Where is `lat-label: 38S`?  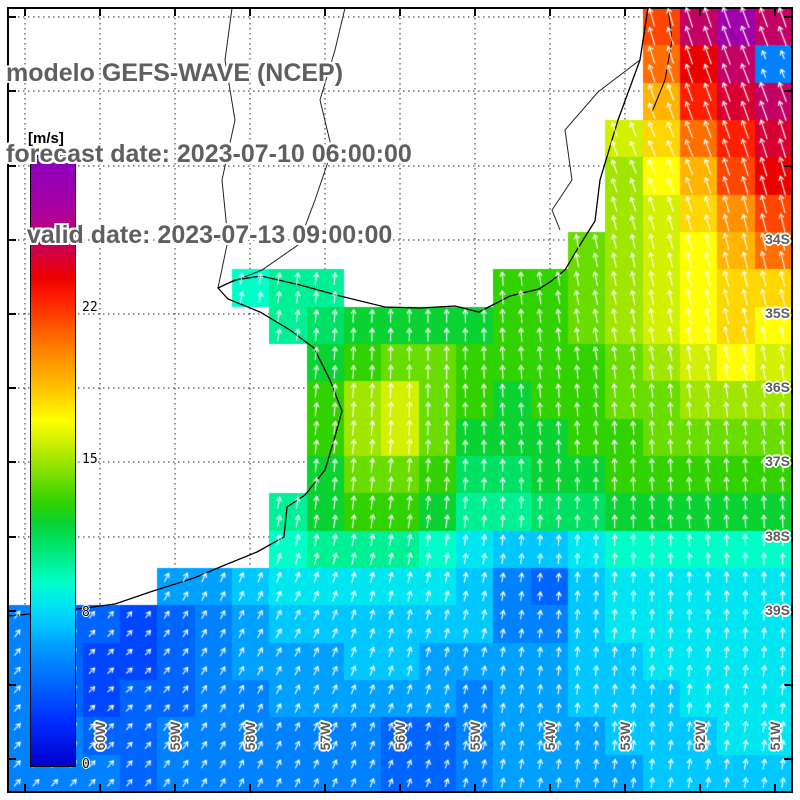 lat-label: 38S is located at coordinates (777, 536).